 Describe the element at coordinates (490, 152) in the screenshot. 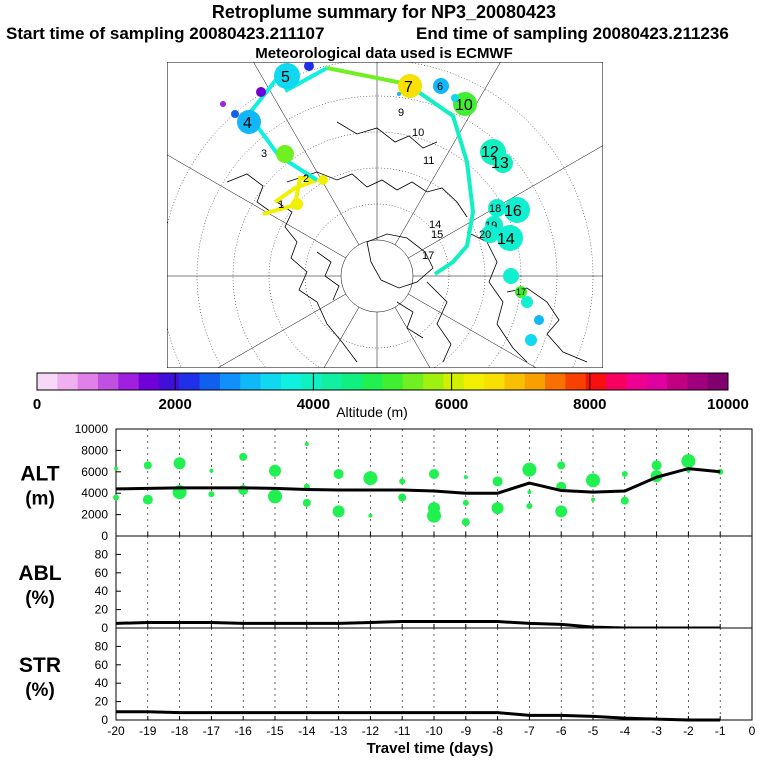

I see `day-label-12: 12` at that location.